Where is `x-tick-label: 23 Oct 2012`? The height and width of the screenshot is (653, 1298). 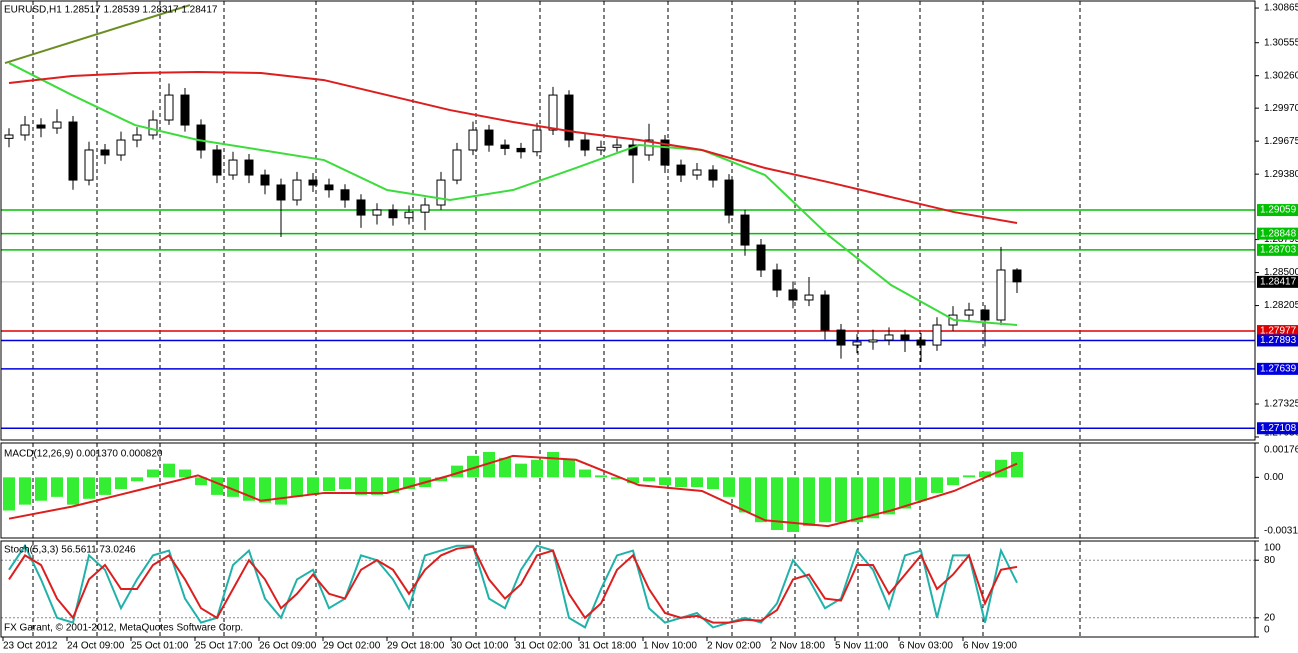 x-tick-label: 23 Oct 2012 is located at coordinates (30, 646).